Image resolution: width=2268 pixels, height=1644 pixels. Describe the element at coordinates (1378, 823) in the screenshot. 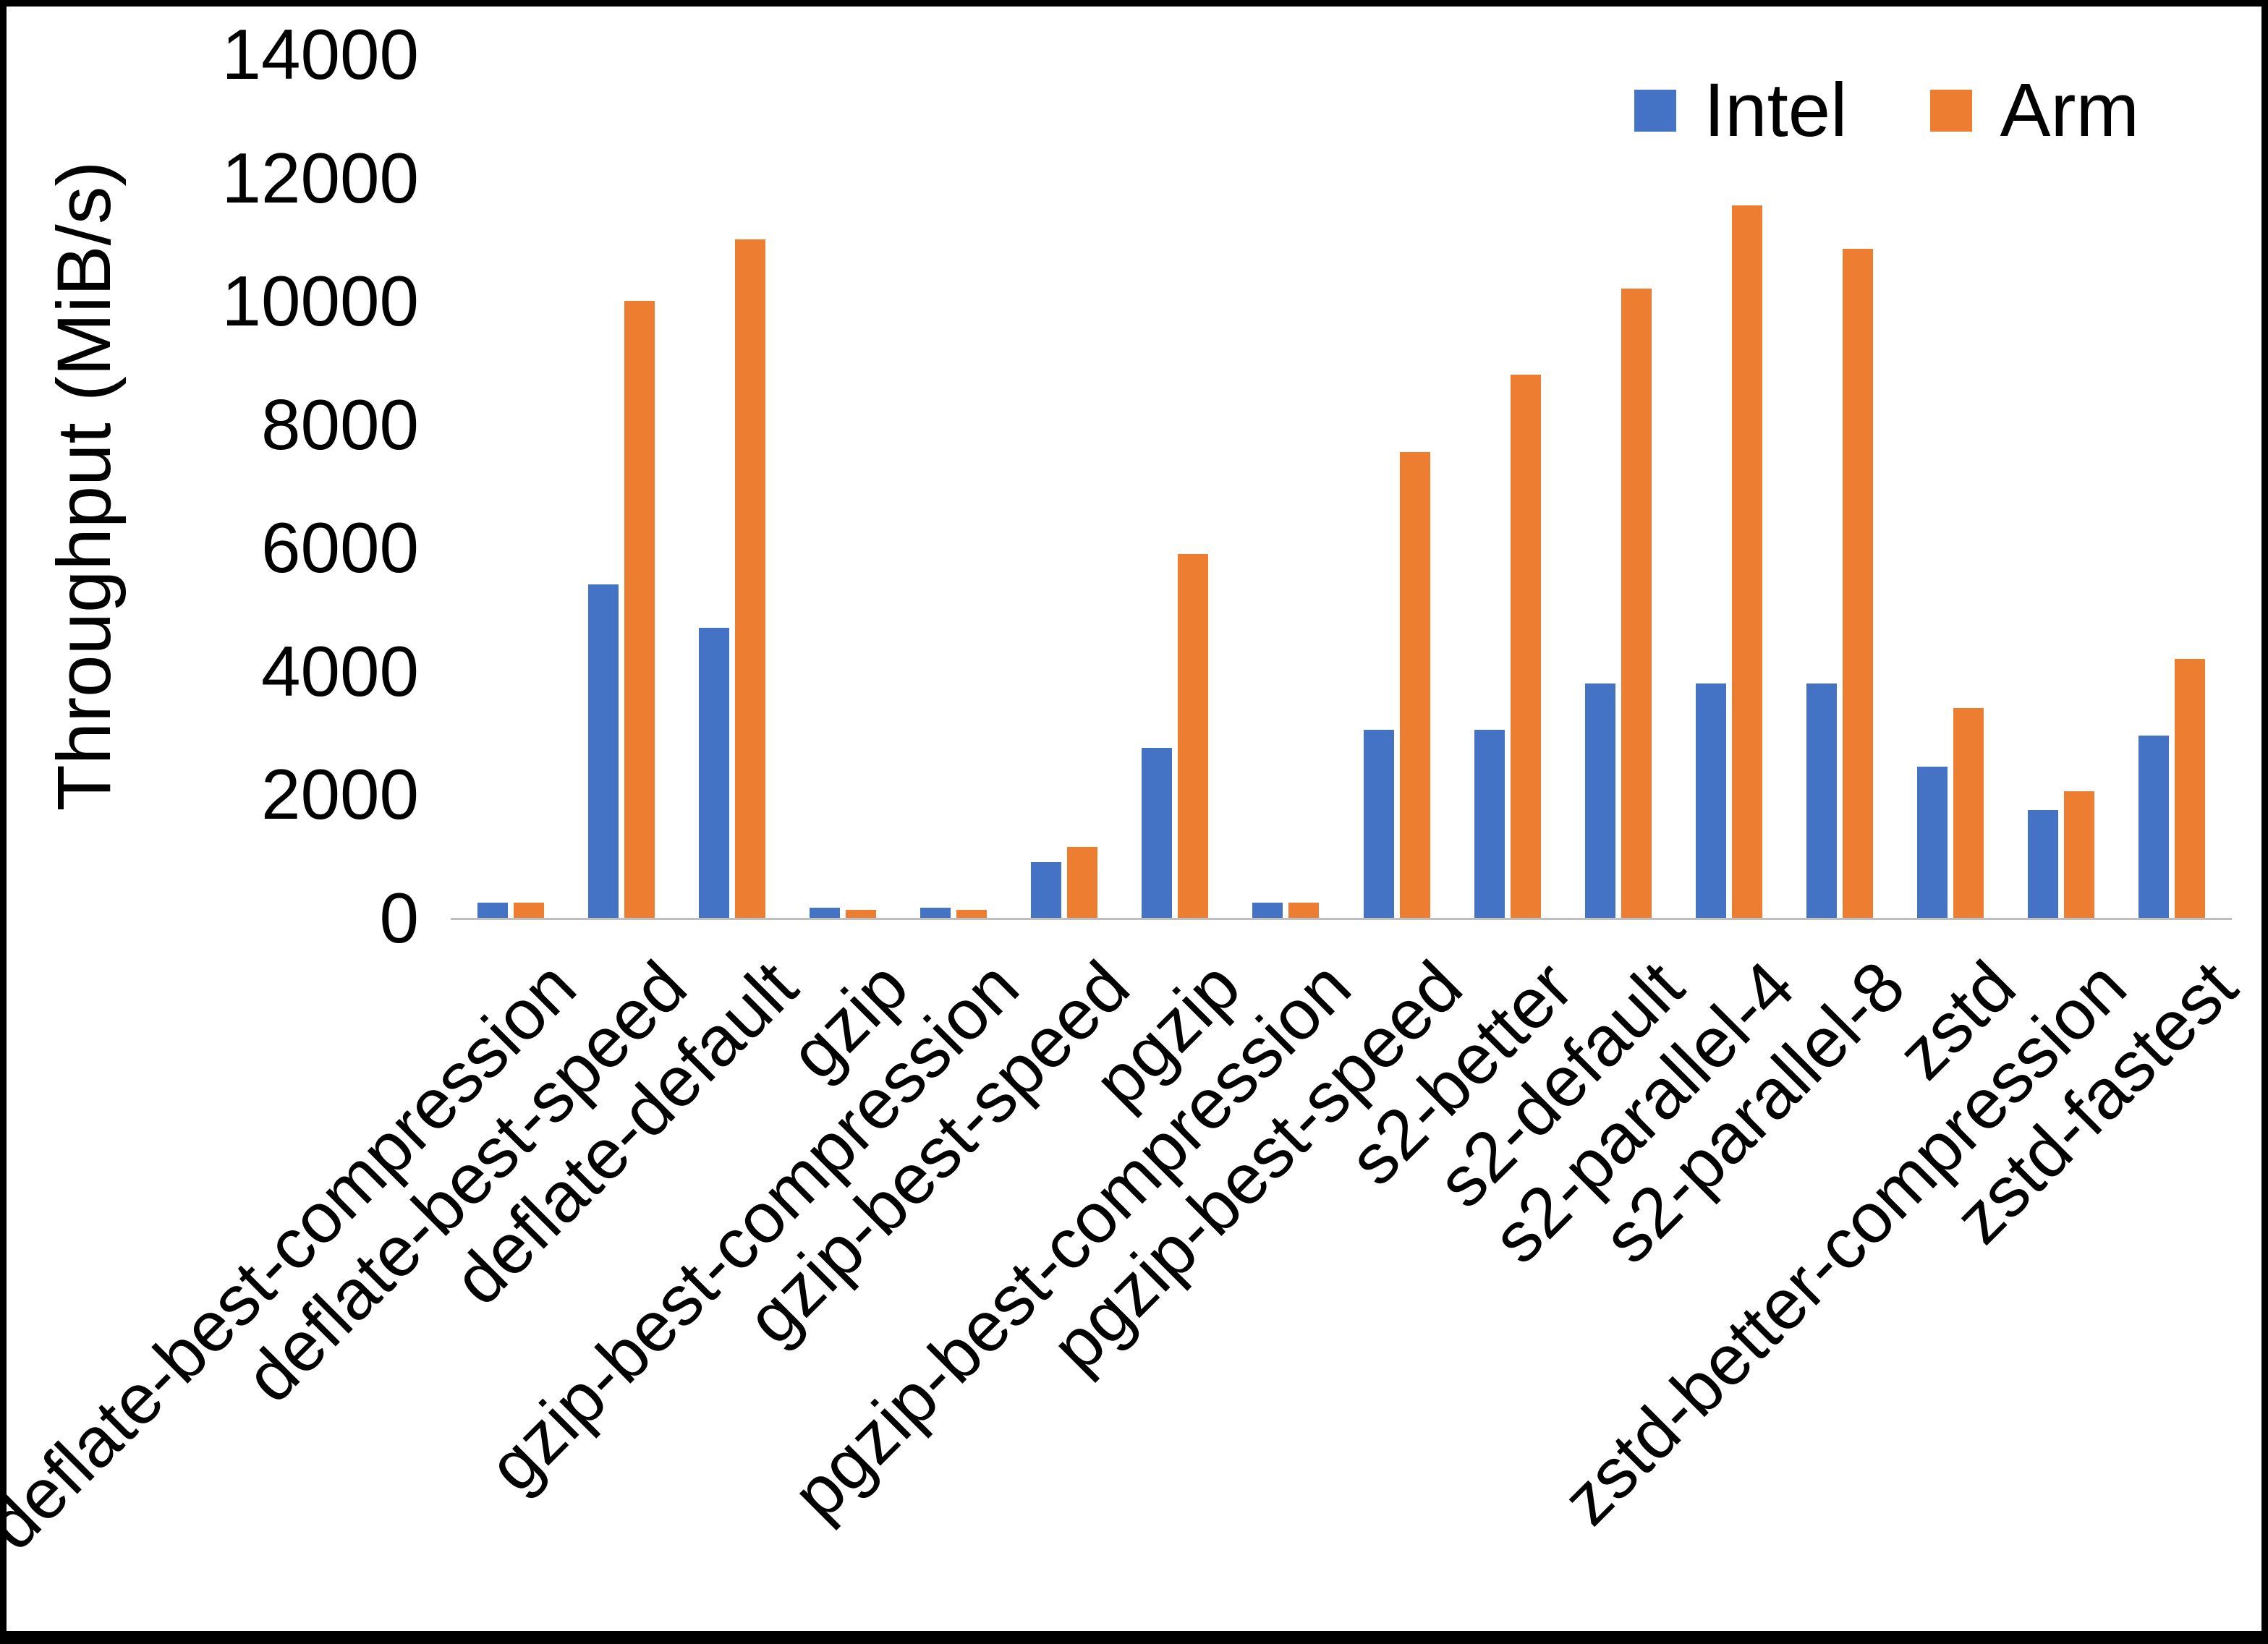

I see `bar-intel-pgzip-best-speed` at that location.